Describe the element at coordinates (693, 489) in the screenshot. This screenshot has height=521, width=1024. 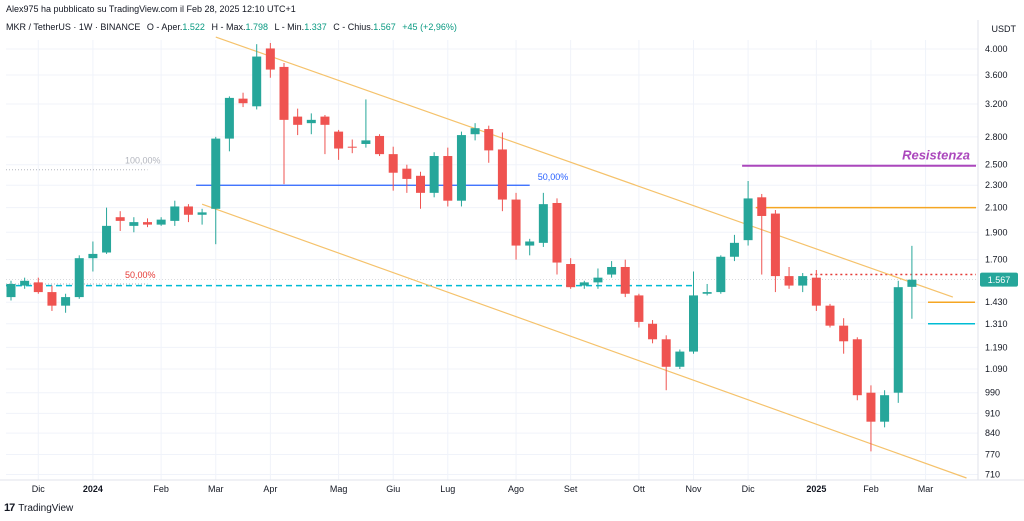
I see `x-tick-label: Nov` at that location.